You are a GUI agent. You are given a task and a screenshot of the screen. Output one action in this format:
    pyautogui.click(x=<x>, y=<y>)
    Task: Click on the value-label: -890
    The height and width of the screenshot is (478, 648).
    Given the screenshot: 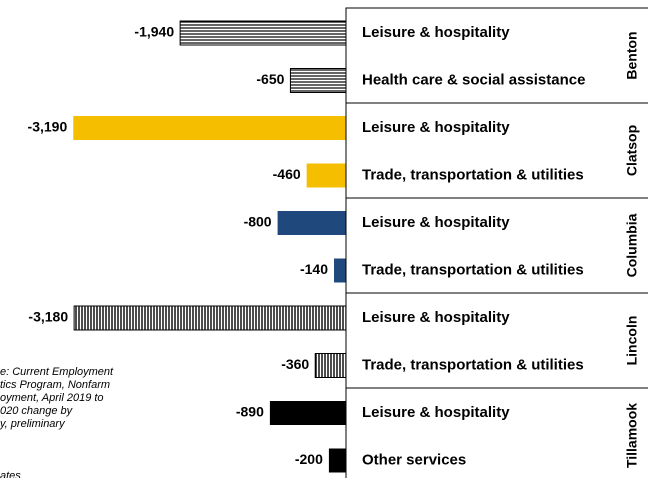 What is the action you would take?
    pyautogui.click(x=250, y=412)
    